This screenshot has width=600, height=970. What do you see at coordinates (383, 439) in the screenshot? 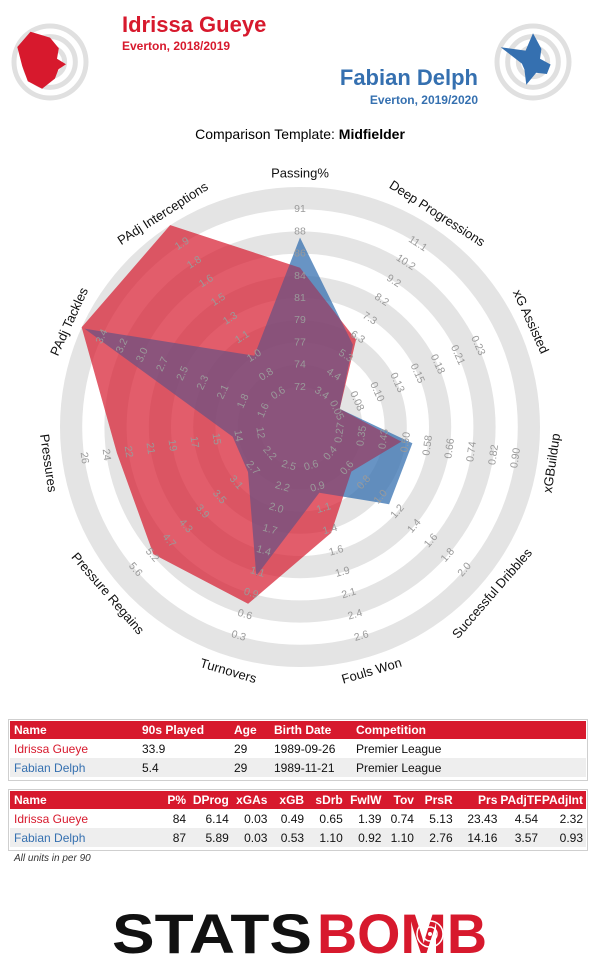
I see `radar-tick-label: 0.43` at bounding box center [383, 439].